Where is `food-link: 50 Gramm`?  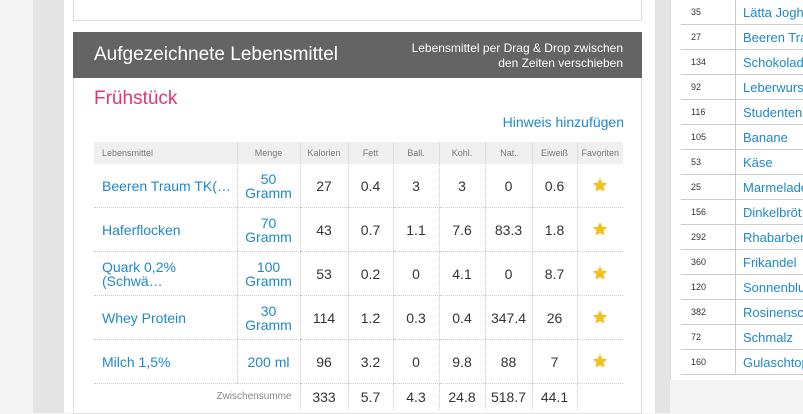 food-link: 50 Gramm is located at coordinates (268, 186).